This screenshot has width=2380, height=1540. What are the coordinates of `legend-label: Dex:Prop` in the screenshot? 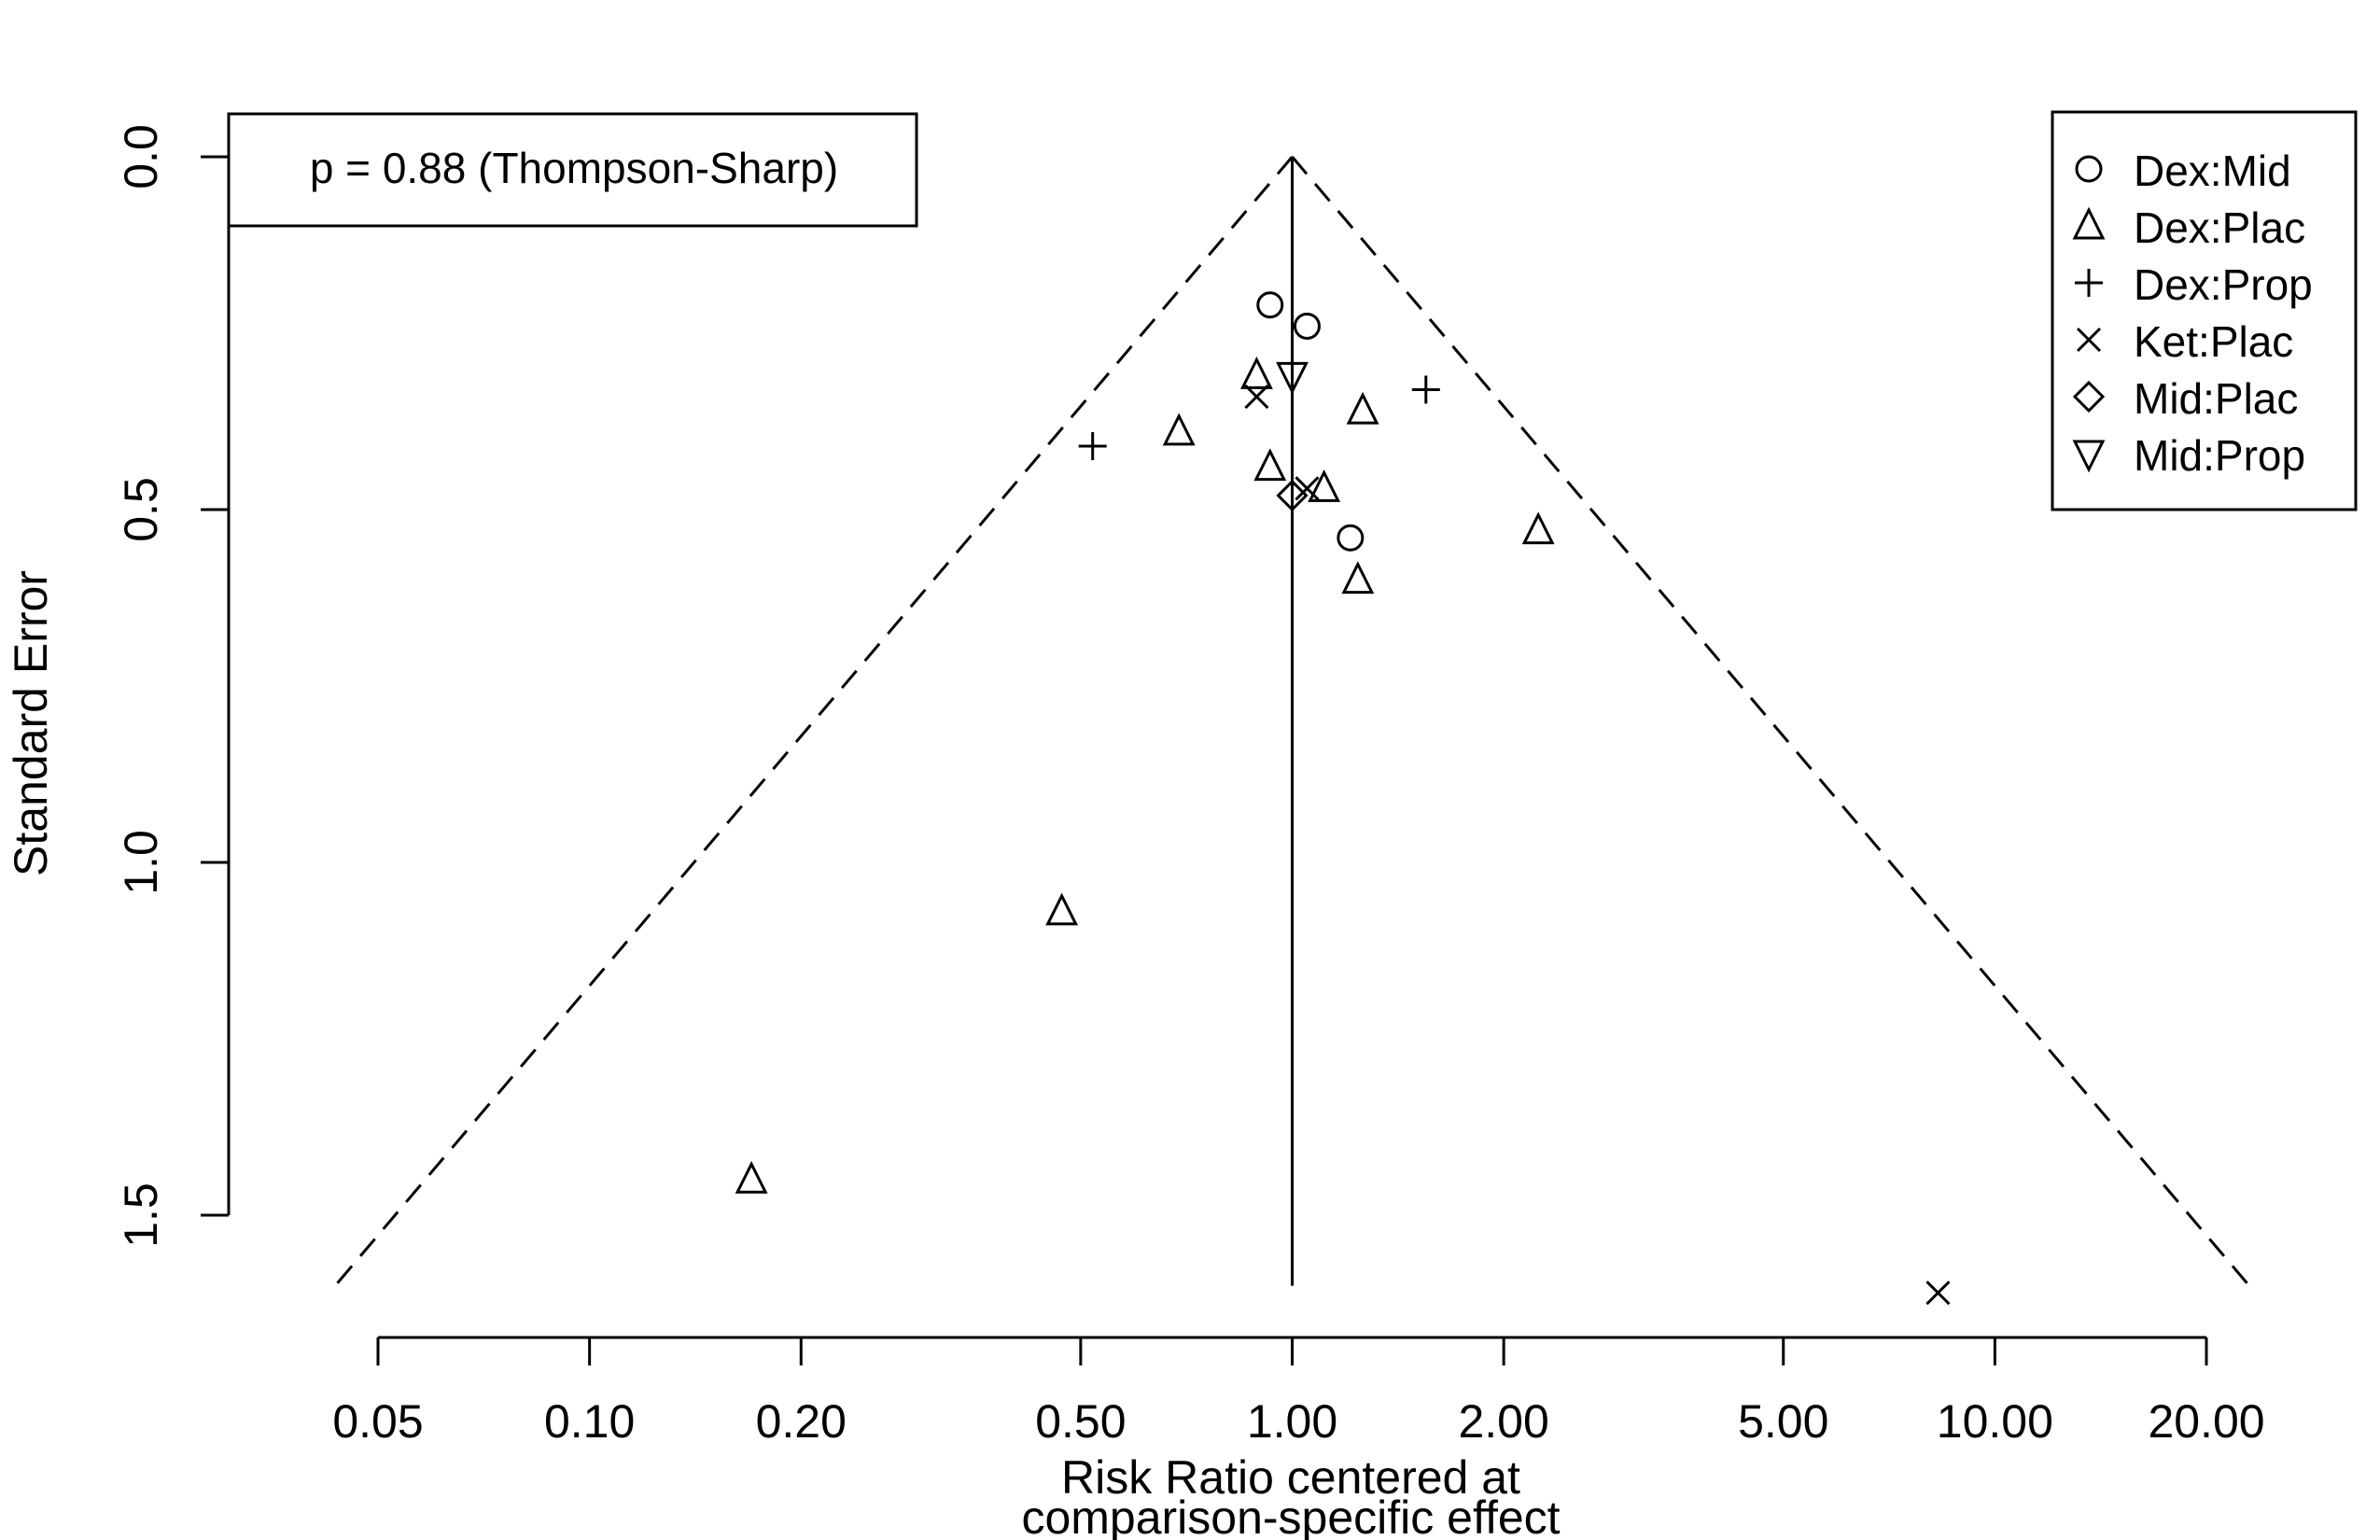 It's located at (2223, 284).